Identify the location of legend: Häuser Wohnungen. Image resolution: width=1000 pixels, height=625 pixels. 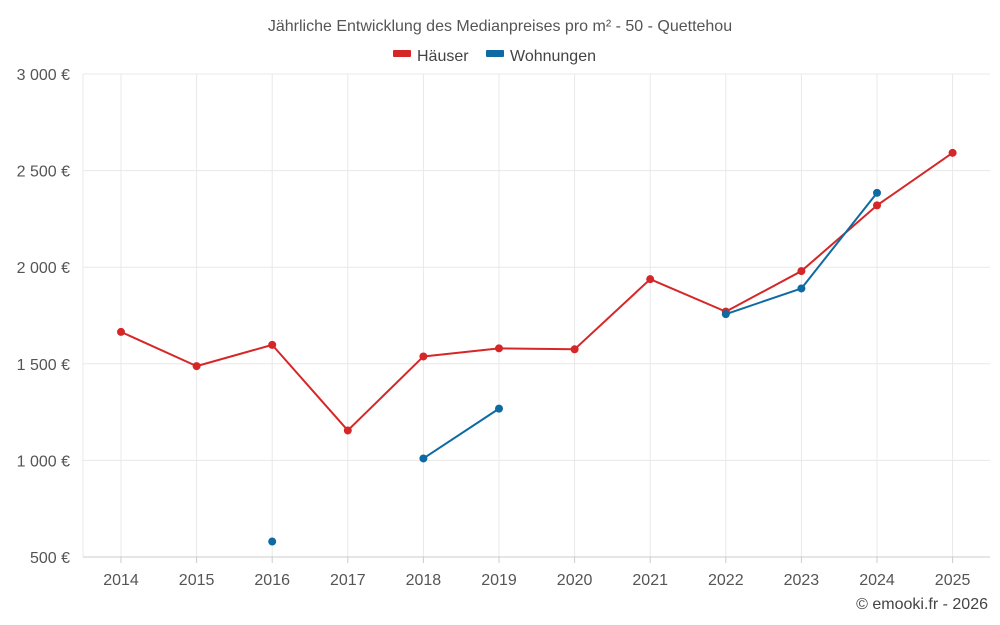
(494, 56).